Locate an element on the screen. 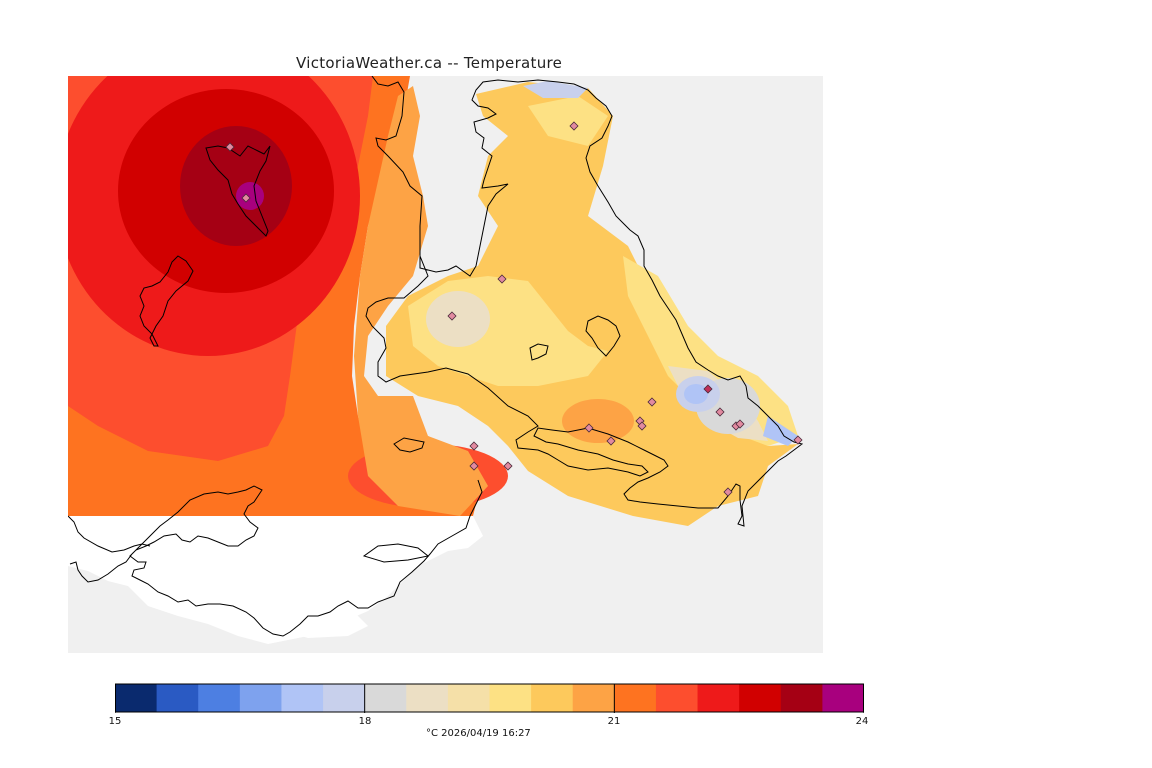  temperature-colorbar is located at coordinates (489, 698).